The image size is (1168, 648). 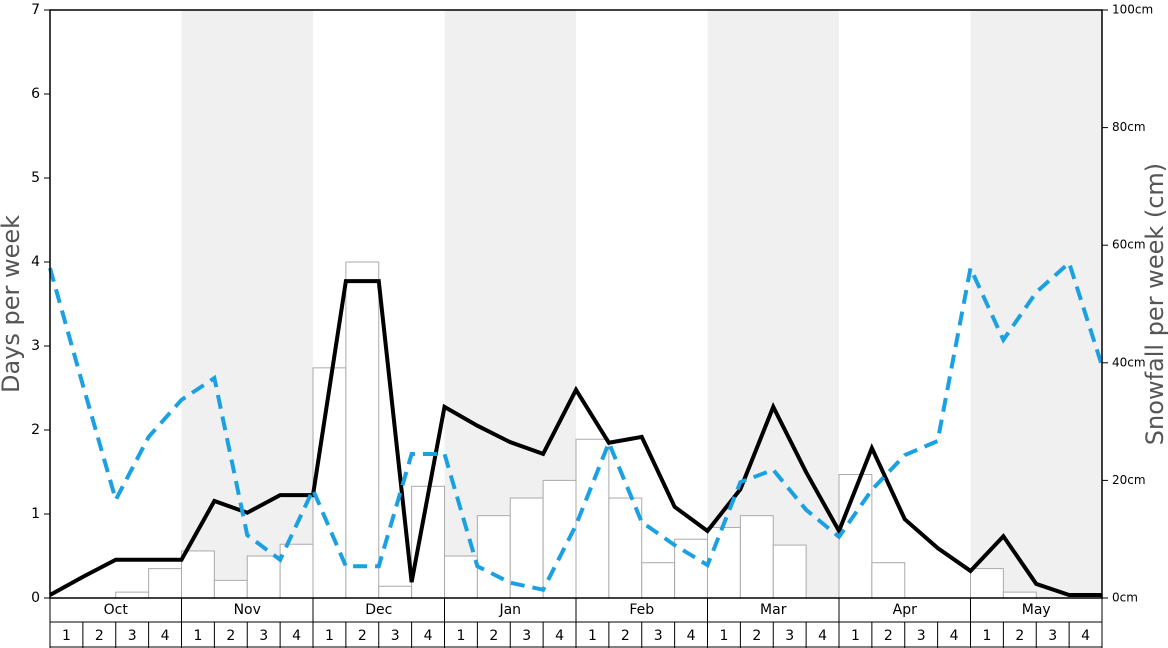 What do you see at coordinates (905, 610) in the screenshot?
I see `month-label: Apr` at bounding box center [905, 610].